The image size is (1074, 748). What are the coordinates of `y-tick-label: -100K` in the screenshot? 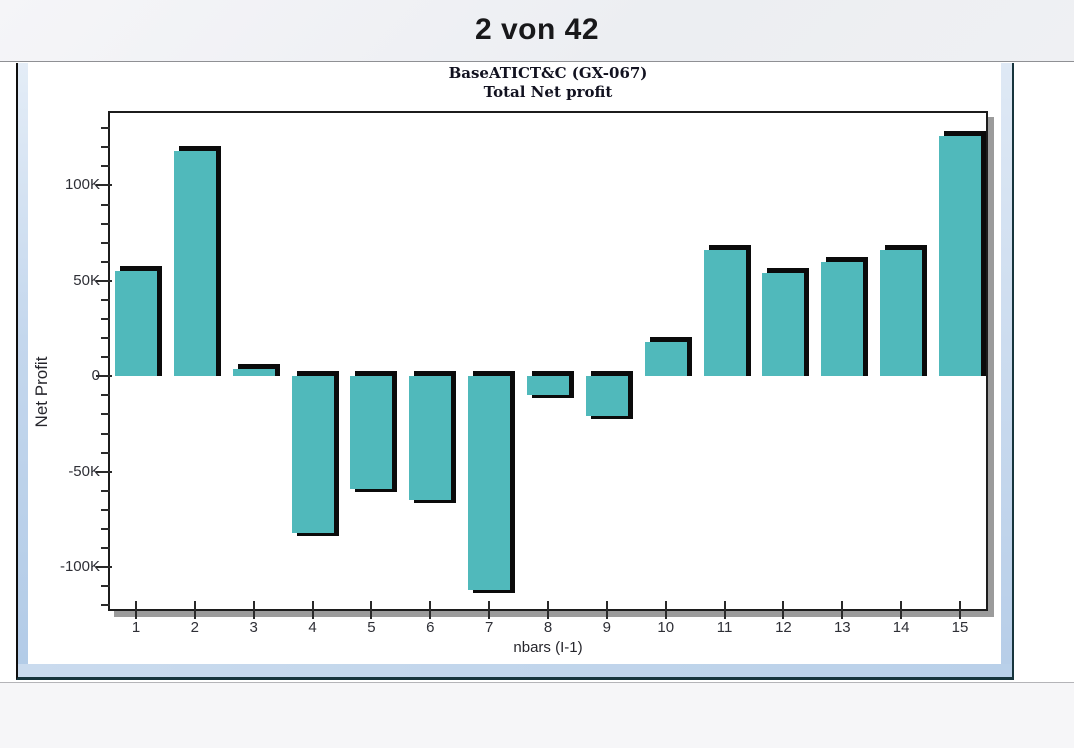 It's located at (79, 567).